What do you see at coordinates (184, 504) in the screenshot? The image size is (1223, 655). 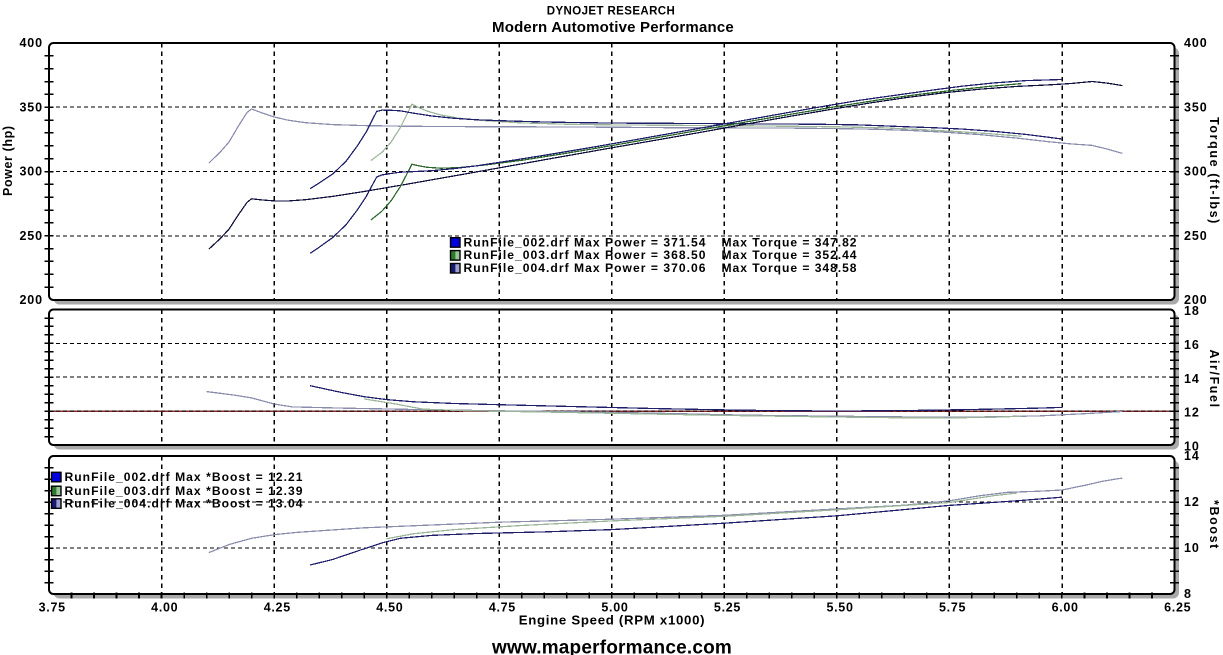 I see `svg-text:RunFile_004.drf Max *Boost = 1: RunFile_004.drf Max *Boost = 13.04` at bounding box center [184, 504].